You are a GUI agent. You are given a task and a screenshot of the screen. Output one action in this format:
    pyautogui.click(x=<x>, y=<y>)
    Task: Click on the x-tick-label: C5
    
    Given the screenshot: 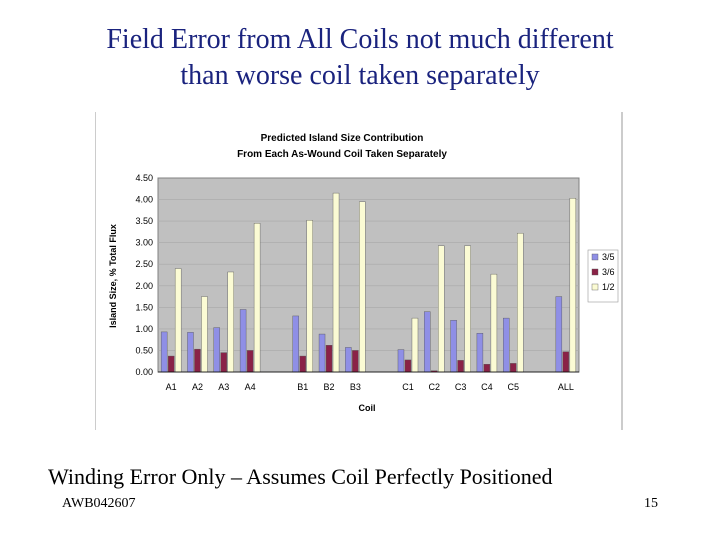 What is the action you would take?
    pyautogui.click(x=513, y=387)
    